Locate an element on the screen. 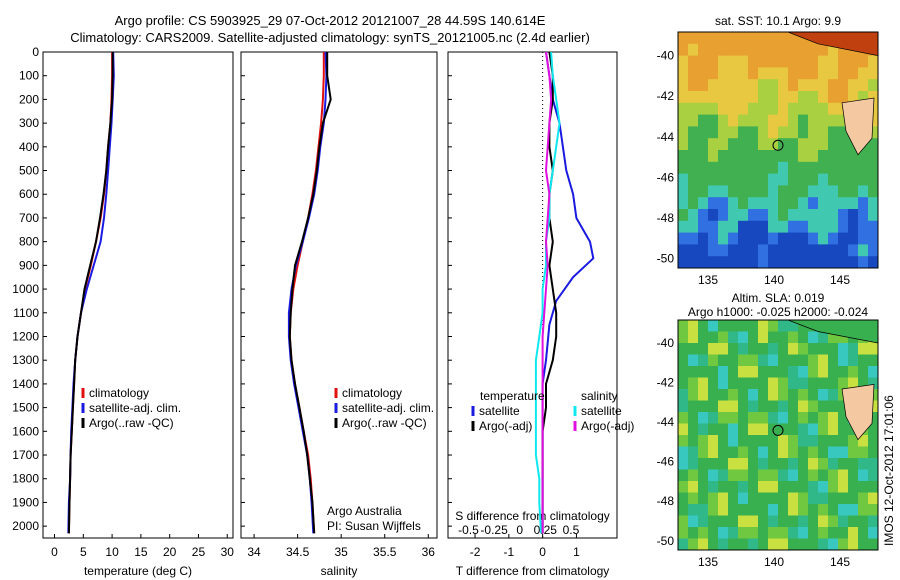 The height and width of the screenshot is (580, 900). tasmania-landmass is located at coordinates (858, 126).